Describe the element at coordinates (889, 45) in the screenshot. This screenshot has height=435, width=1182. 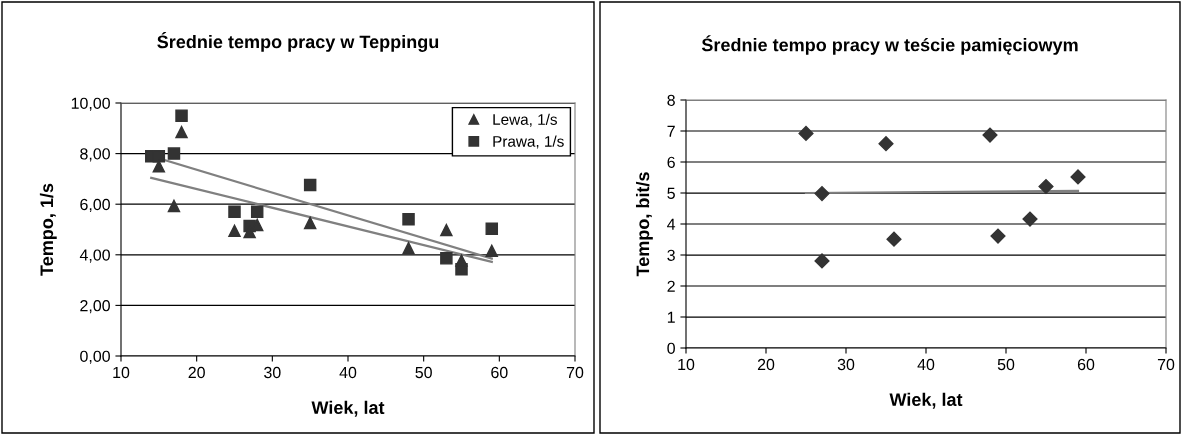
I see `chart-title: Średnie tempo pracy w teście pamięciowym` at that location.